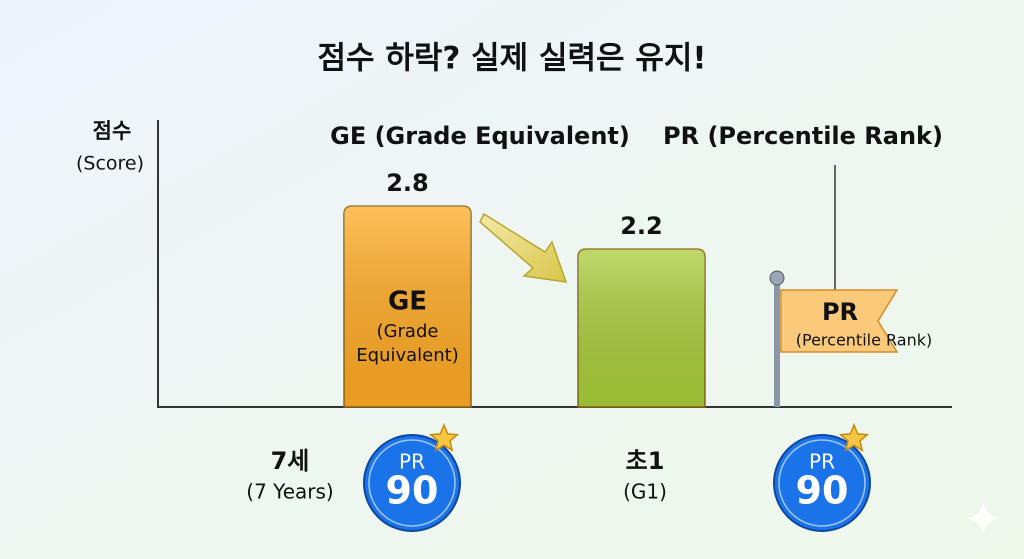  I want to click on arrow, so click(523, 247).